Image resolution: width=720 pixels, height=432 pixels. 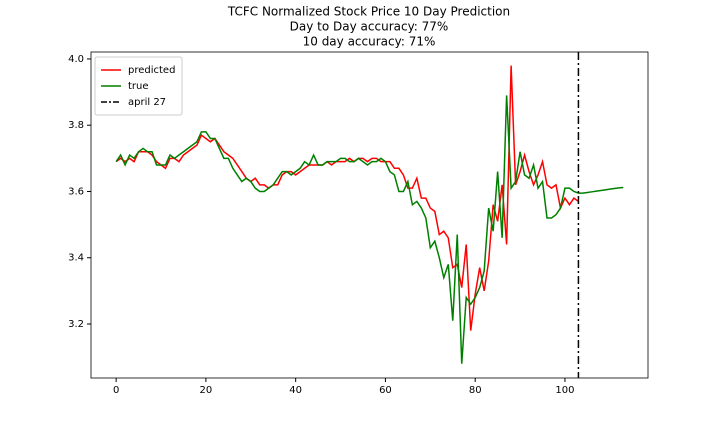 What do you see at coordinates (295, 390) in the screenshot?
I see `x-tick-label: 40` at bounding box center [295, 390].